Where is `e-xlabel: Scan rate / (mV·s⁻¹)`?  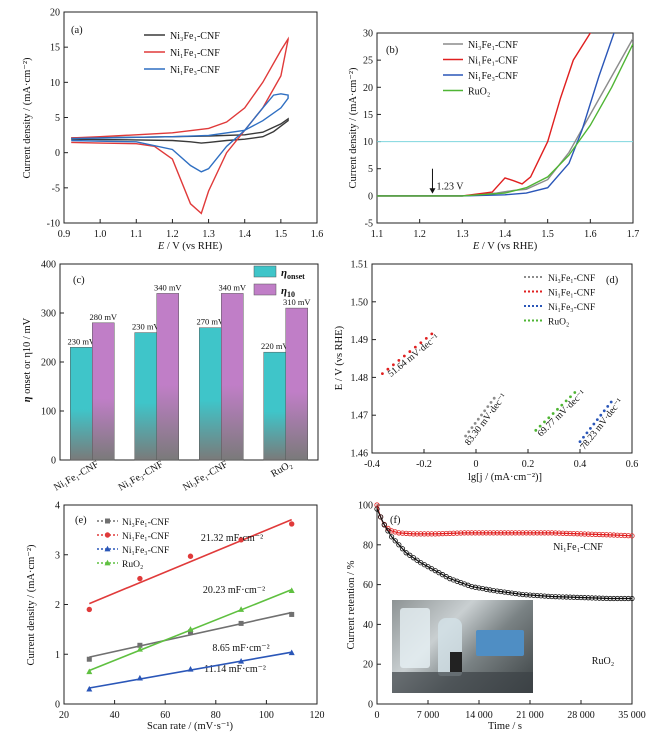 e-xlabel: Scan rate / (mV·s⁻¹) is located at coordinates (190, 726).